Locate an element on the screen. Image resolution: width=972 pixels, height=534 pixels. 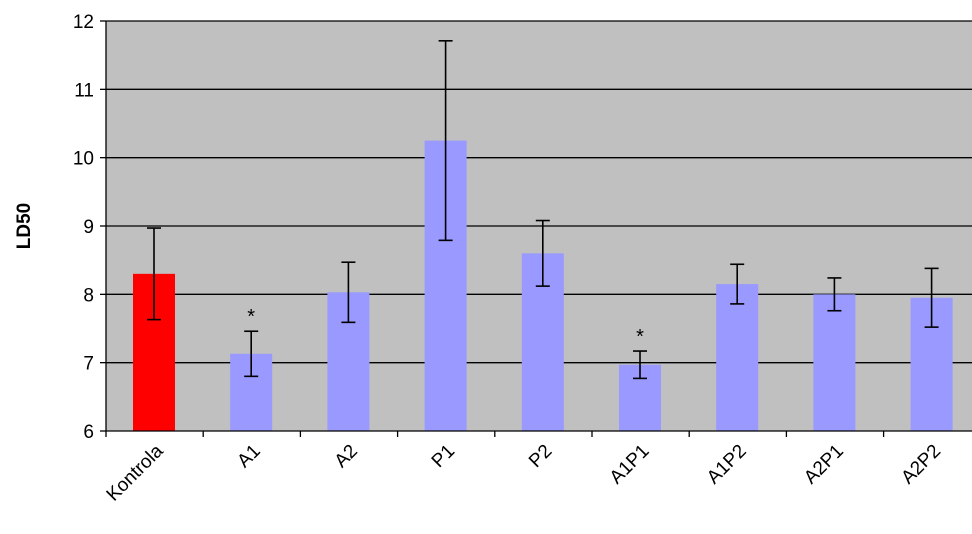
error-bar-p1 is located at coordinates (445, 141).